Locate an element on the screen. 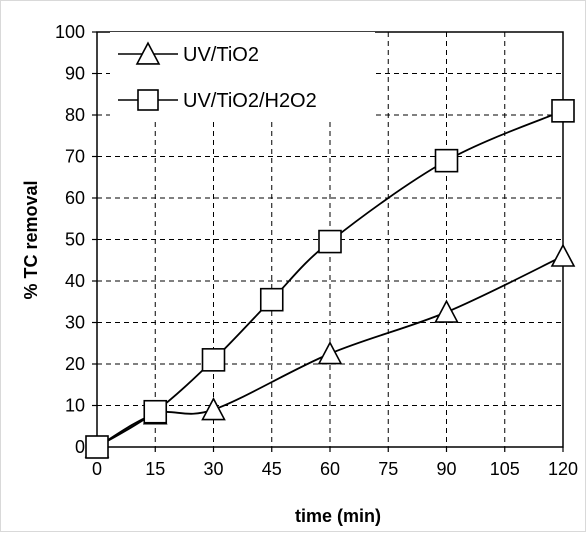 Image resolution: width=586 pixels, height=537 pixels. x-axis-ticks: 0 15 30 45 60 75 90 105 120 is located at coordinates (335, 463).